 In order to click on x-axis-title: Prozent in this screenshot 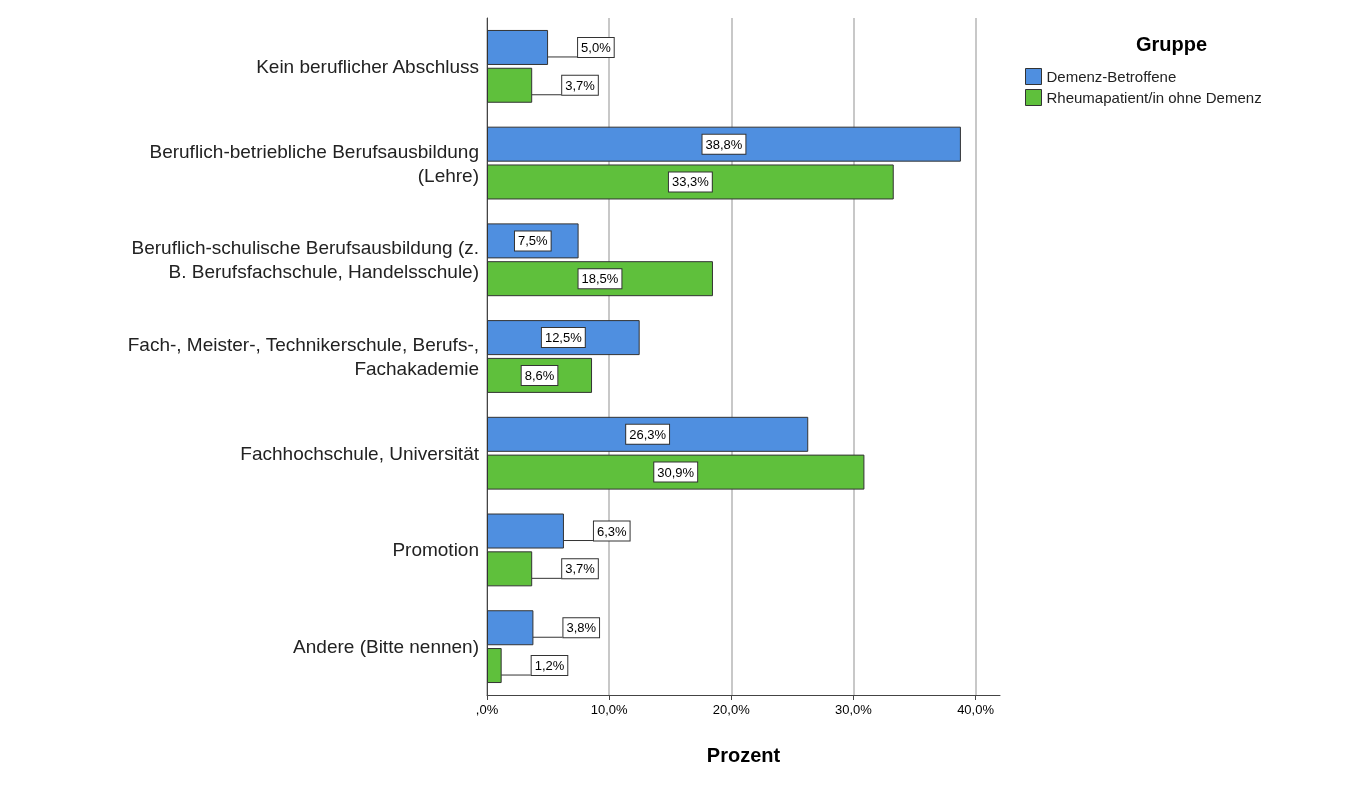, I will do `click(743, 755)`.